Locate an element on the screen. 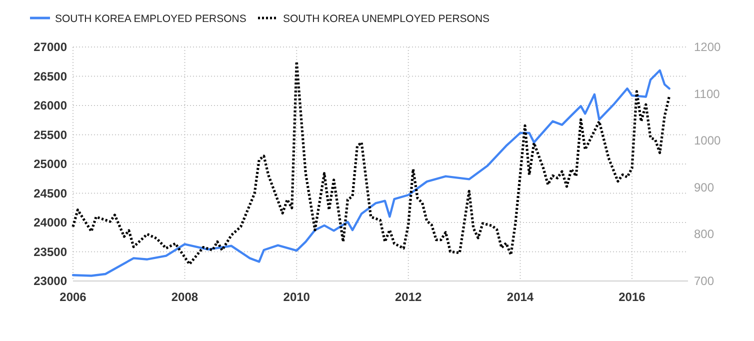  y-tick-label: 26000 is located at coordinates (51, 105).